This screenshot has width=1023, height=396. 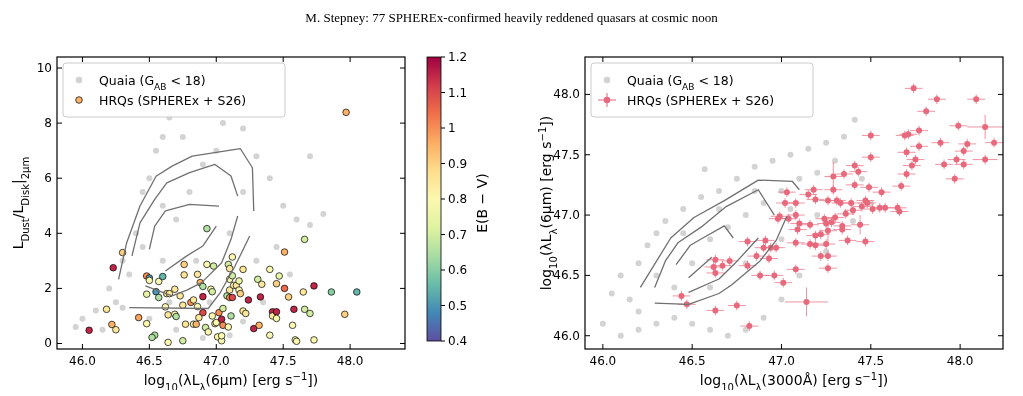 What do you see at coordinates (458, 305) in the screenshot?
I see `color-bar-label: 0.5` at bounding box center [458, 305].